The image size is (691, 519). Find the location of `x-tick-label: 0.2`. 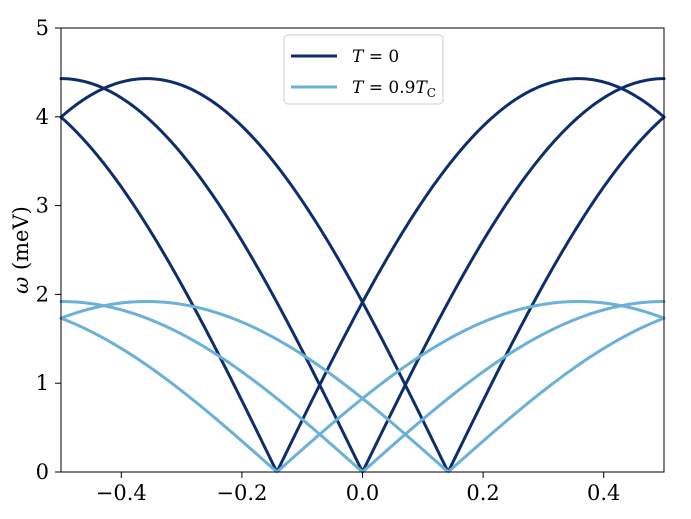

x-tick-label: 0.2 is located at coordinates (482, 493).